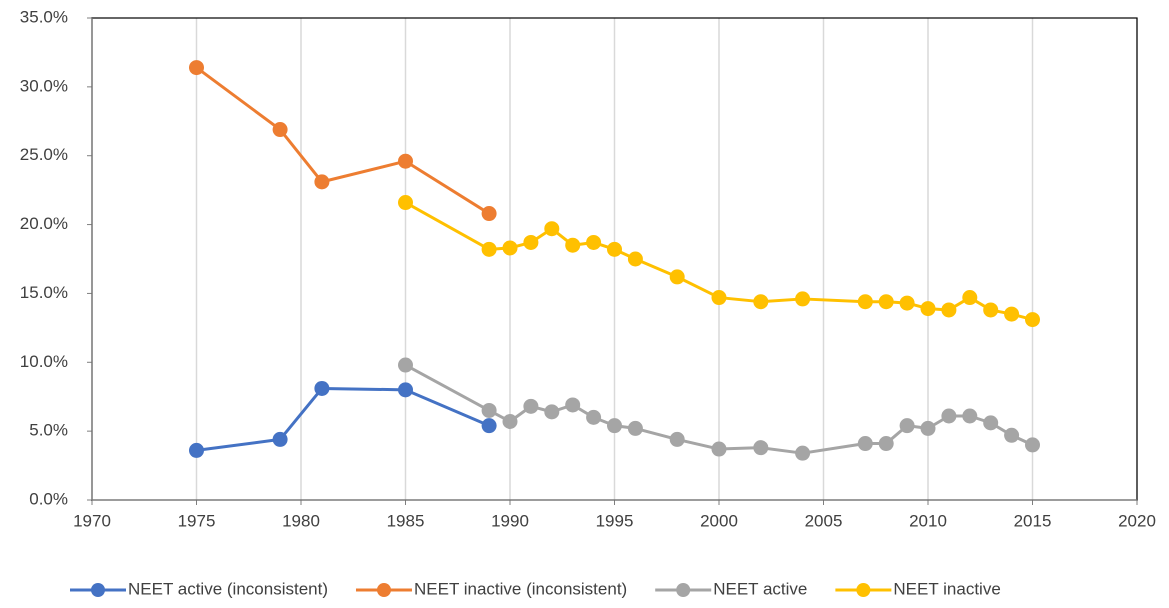 Image resolution: width=1169 pixels, height=608 pixels. I want to click on y-tick-label: 25.0%, so click(44, 154).